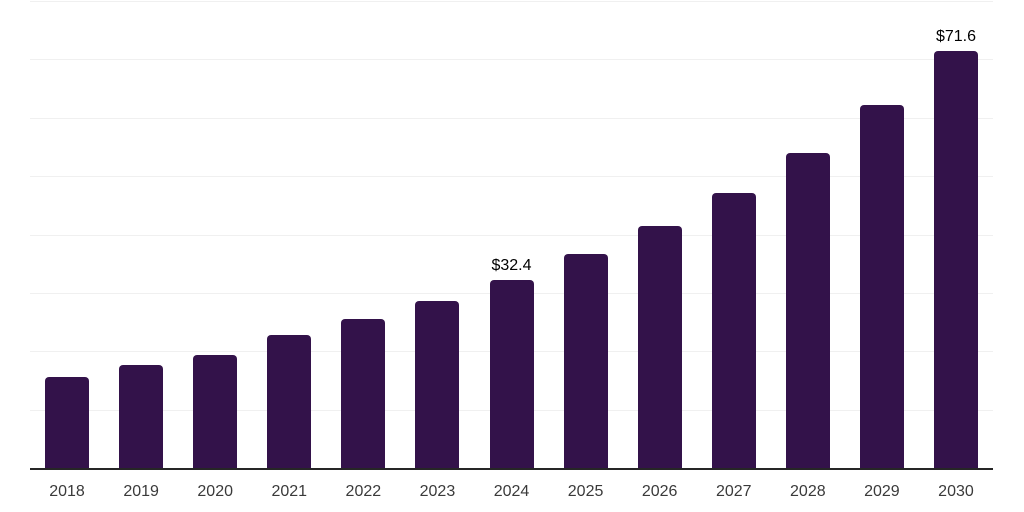 The height and width of the screenshot is (512, 1024). I want to click on bar-2028, so click(807, 310).